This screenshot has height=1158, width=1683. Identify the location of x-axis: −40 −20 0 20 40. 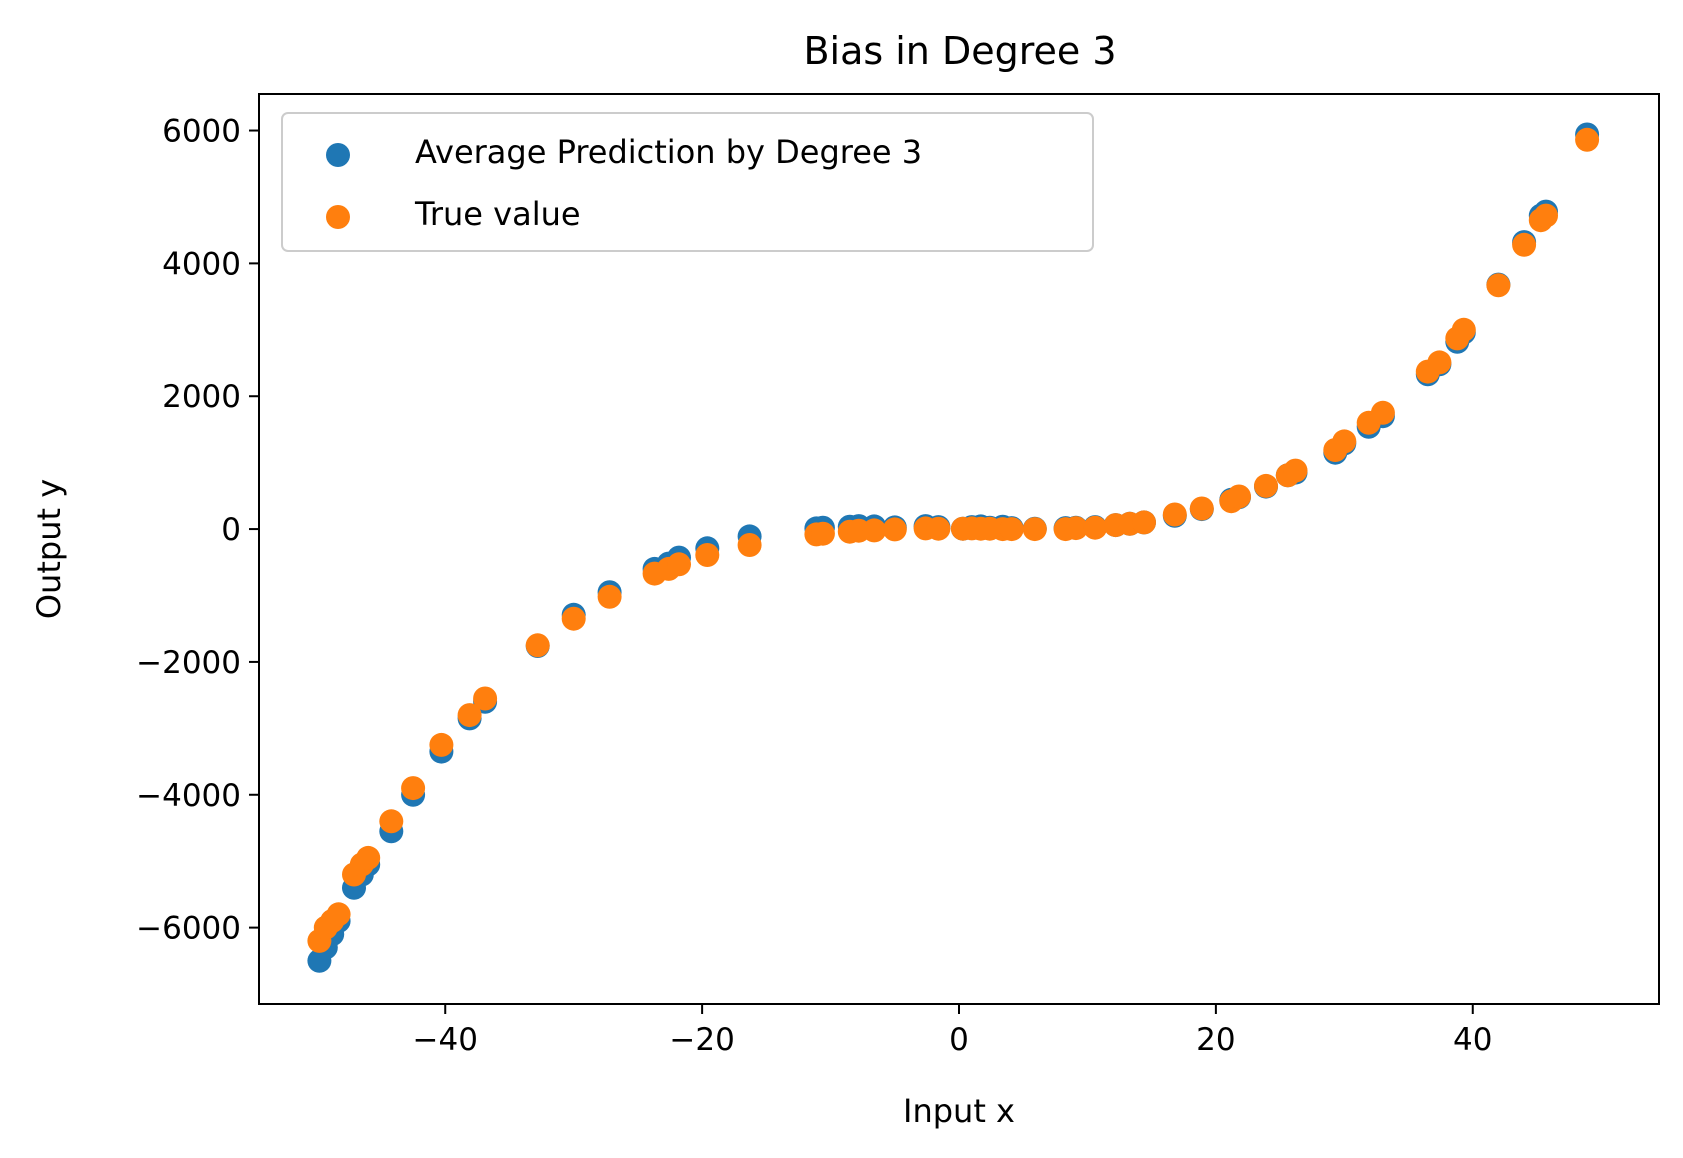
(952, 1031).